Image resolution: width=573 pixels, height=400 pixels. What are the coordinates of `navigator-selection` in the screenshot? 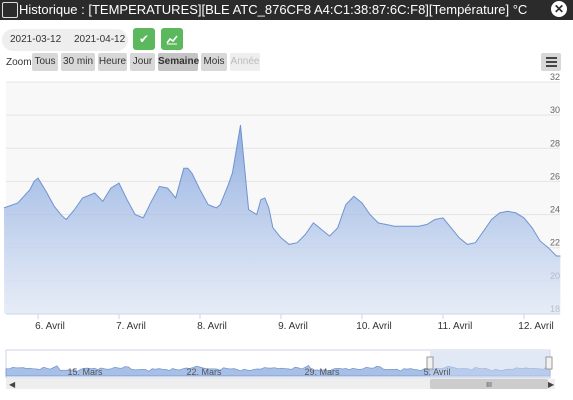 It's located at (490, 364).